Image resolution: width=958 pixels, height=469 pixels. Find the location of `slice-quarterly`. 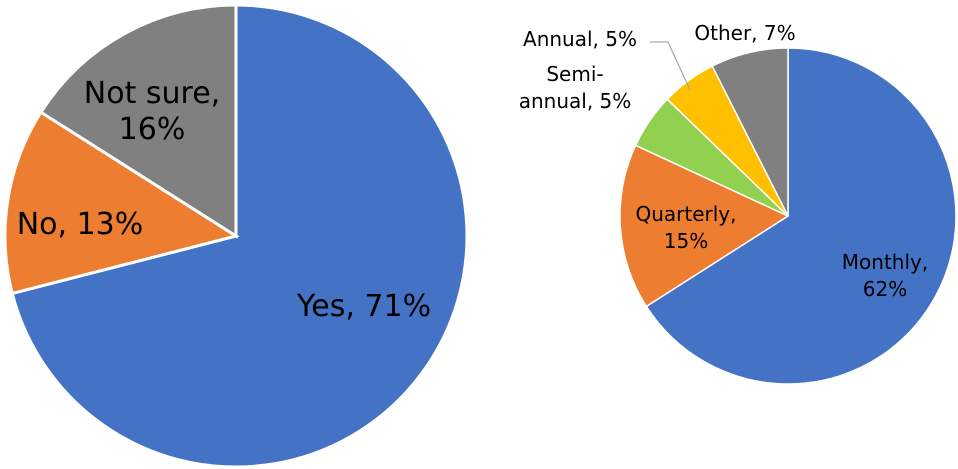

slice-quarterly is located at coordinates (704, 226).